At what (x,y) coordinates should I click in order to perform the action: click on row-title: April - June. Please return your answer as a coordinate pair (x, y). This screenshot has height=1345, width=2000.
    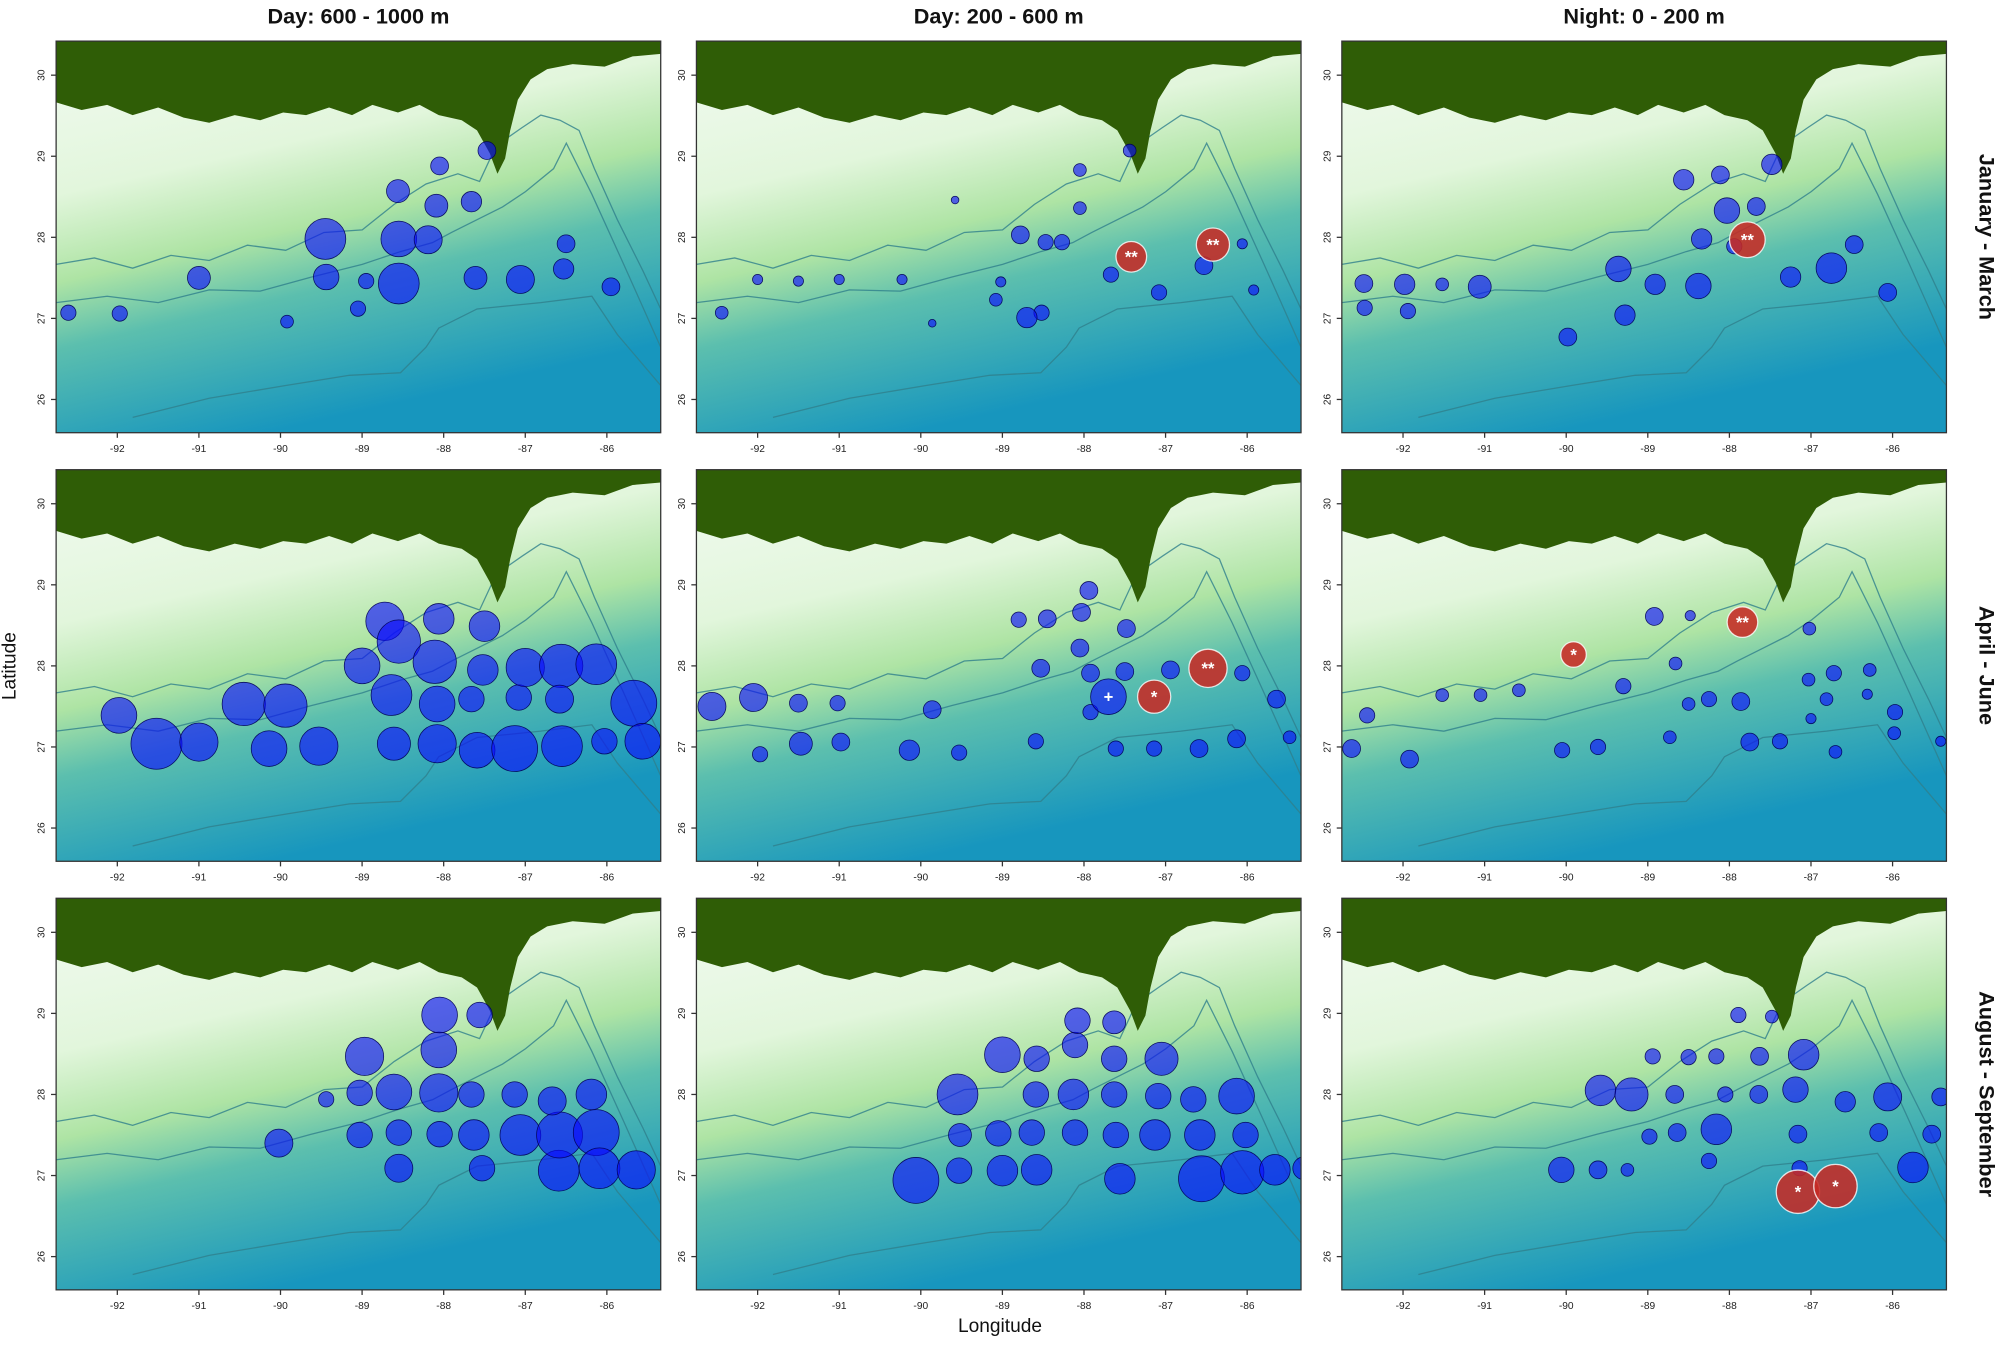
    Looking at the image, I should click on (1987, 665).